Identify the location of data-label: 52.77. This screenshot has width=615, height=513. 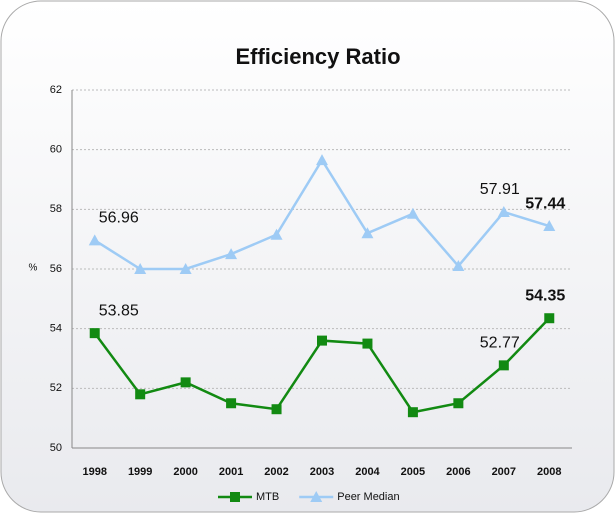
(500, 343).